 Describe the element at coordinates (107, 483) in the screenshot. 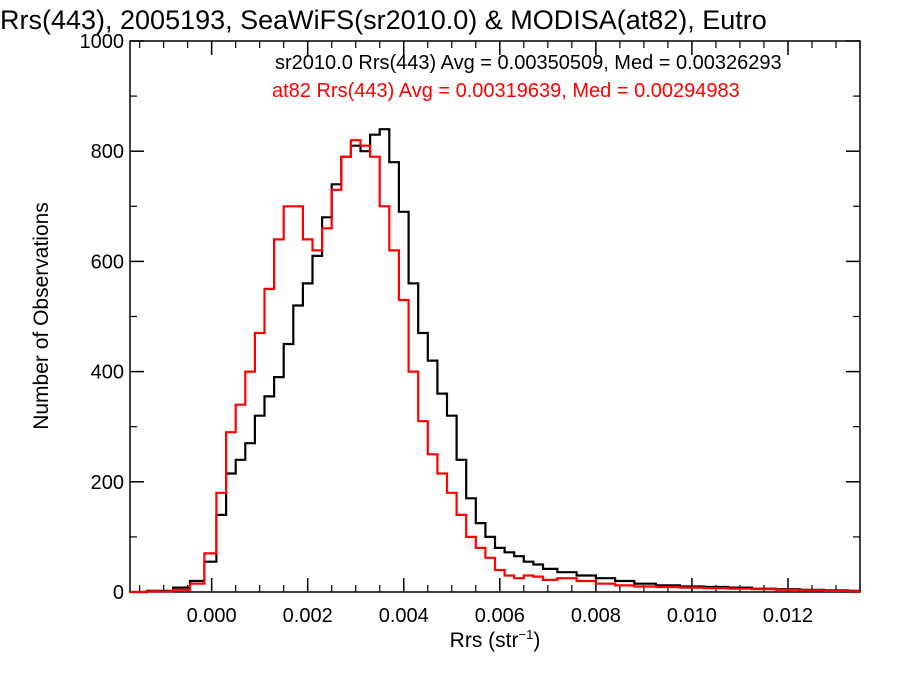

I see `y-tick-label: 200` at that location.